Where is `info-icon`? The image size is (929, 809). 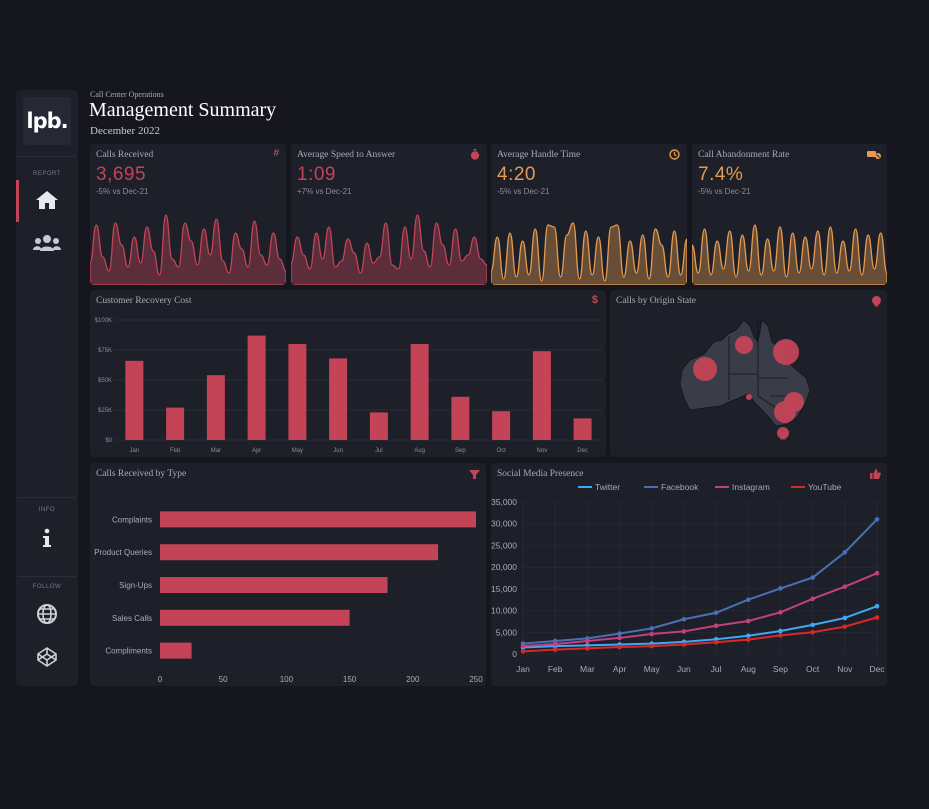 info-icon is located at coordinates (47, 537).